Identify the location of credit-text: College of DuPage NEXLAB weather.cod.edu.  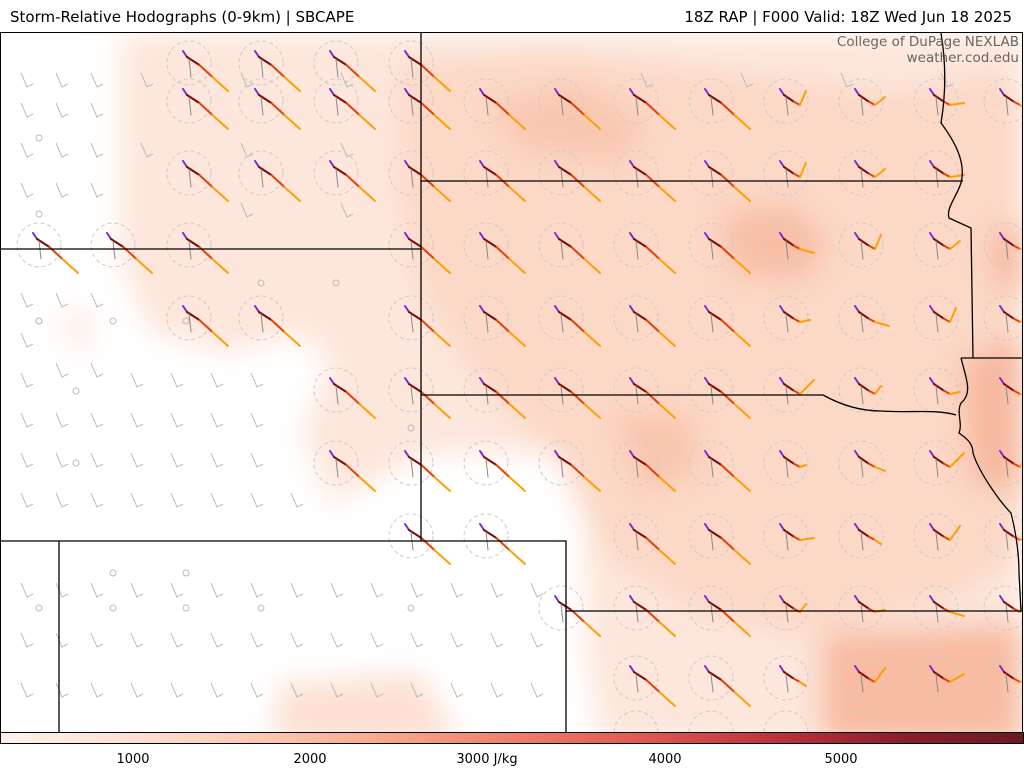
(928, 50).